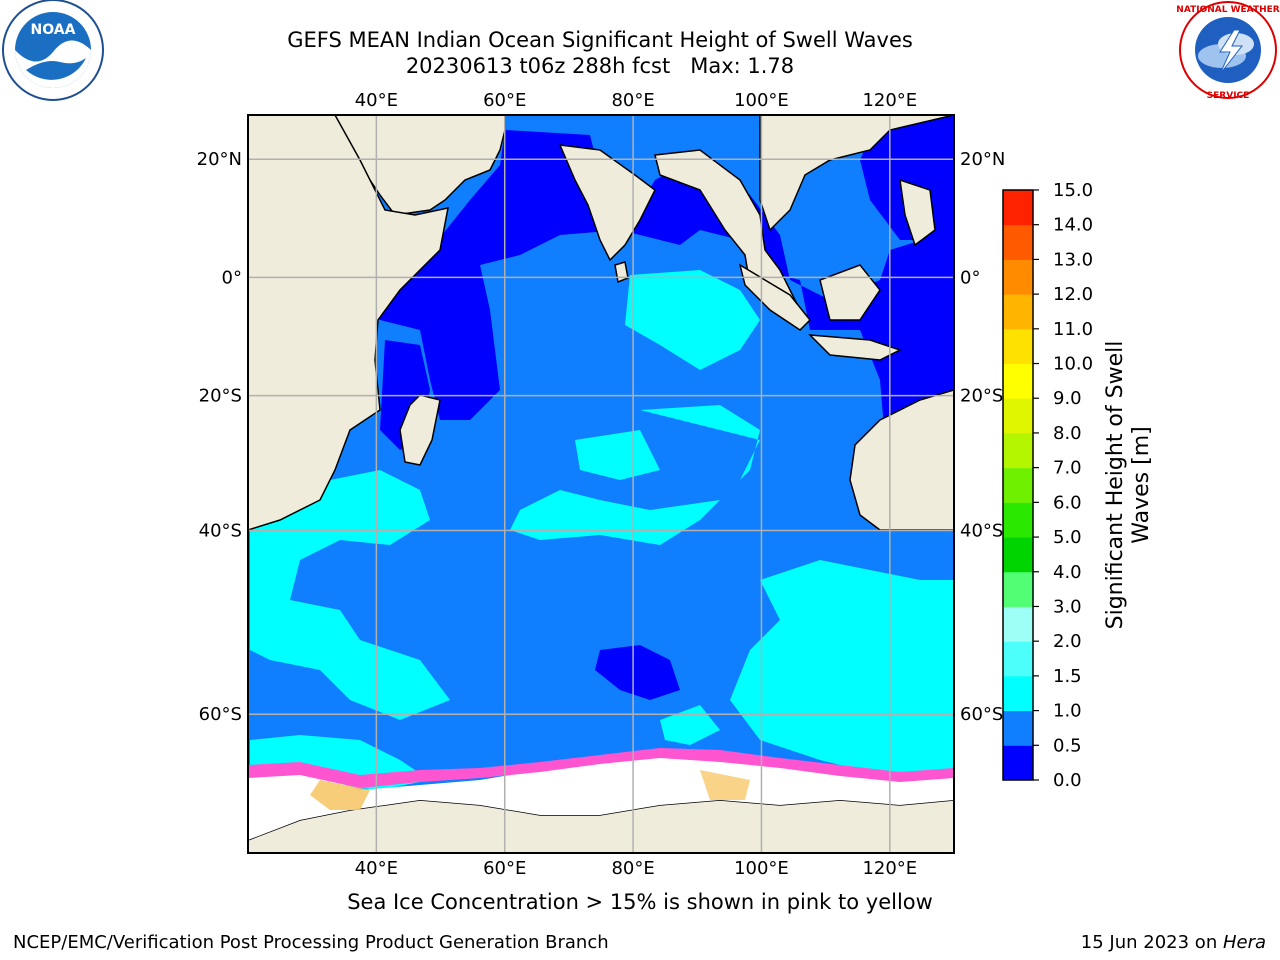 This screenshot has height=960, width=1280. What do you see at coordinates (53, 50) in the screenshot?
I see `noaa-logo-icon: NOAA` at bounding box center [53, 50].